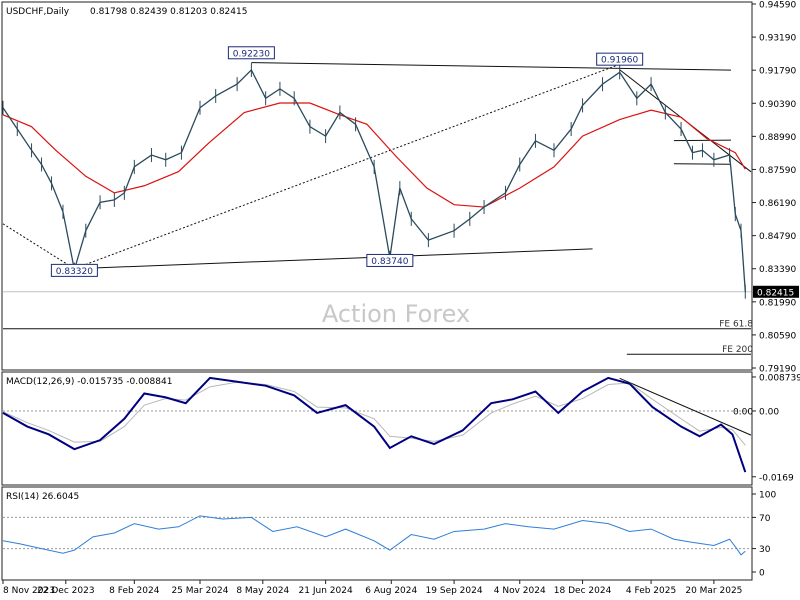  I want to click on x-tick-label: 21 Jun 2024, so click(326, 591).